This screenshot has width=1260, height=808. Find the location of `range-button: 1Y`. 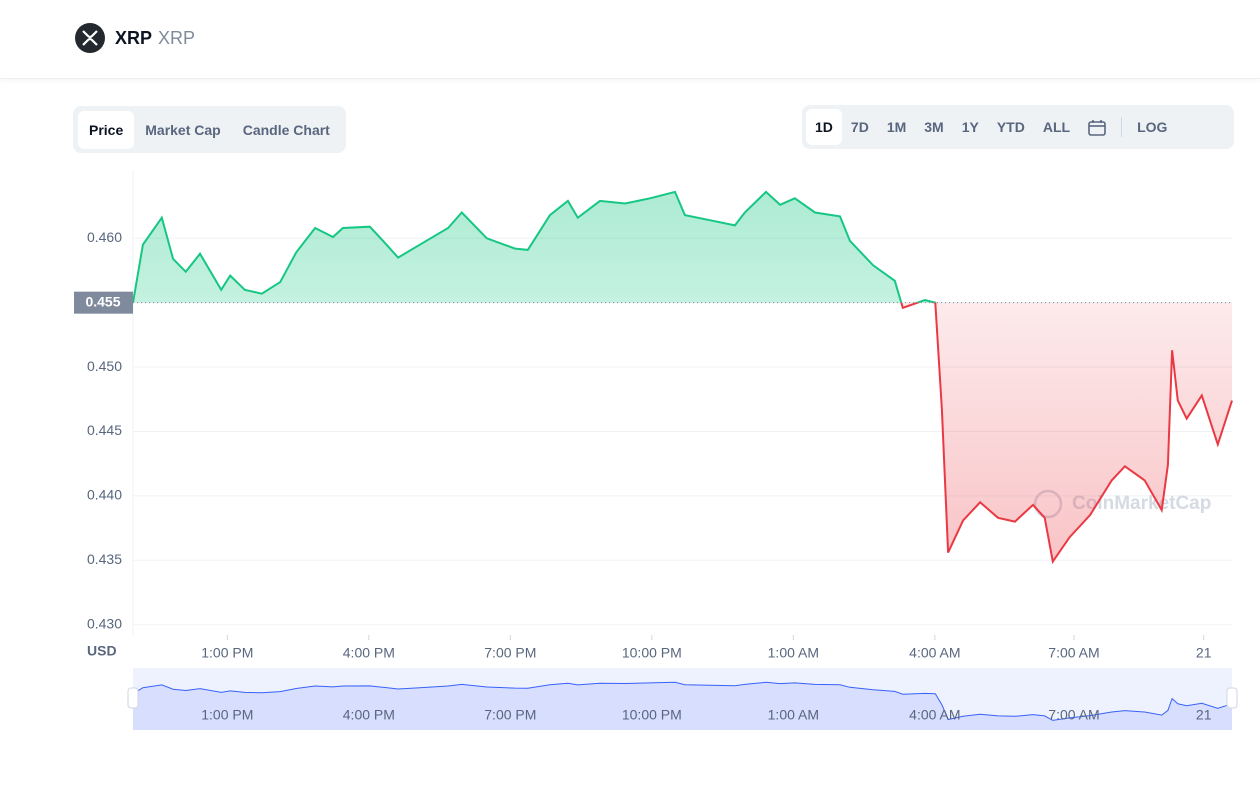

range-button: 1Y is located at coordinates (970, 127).